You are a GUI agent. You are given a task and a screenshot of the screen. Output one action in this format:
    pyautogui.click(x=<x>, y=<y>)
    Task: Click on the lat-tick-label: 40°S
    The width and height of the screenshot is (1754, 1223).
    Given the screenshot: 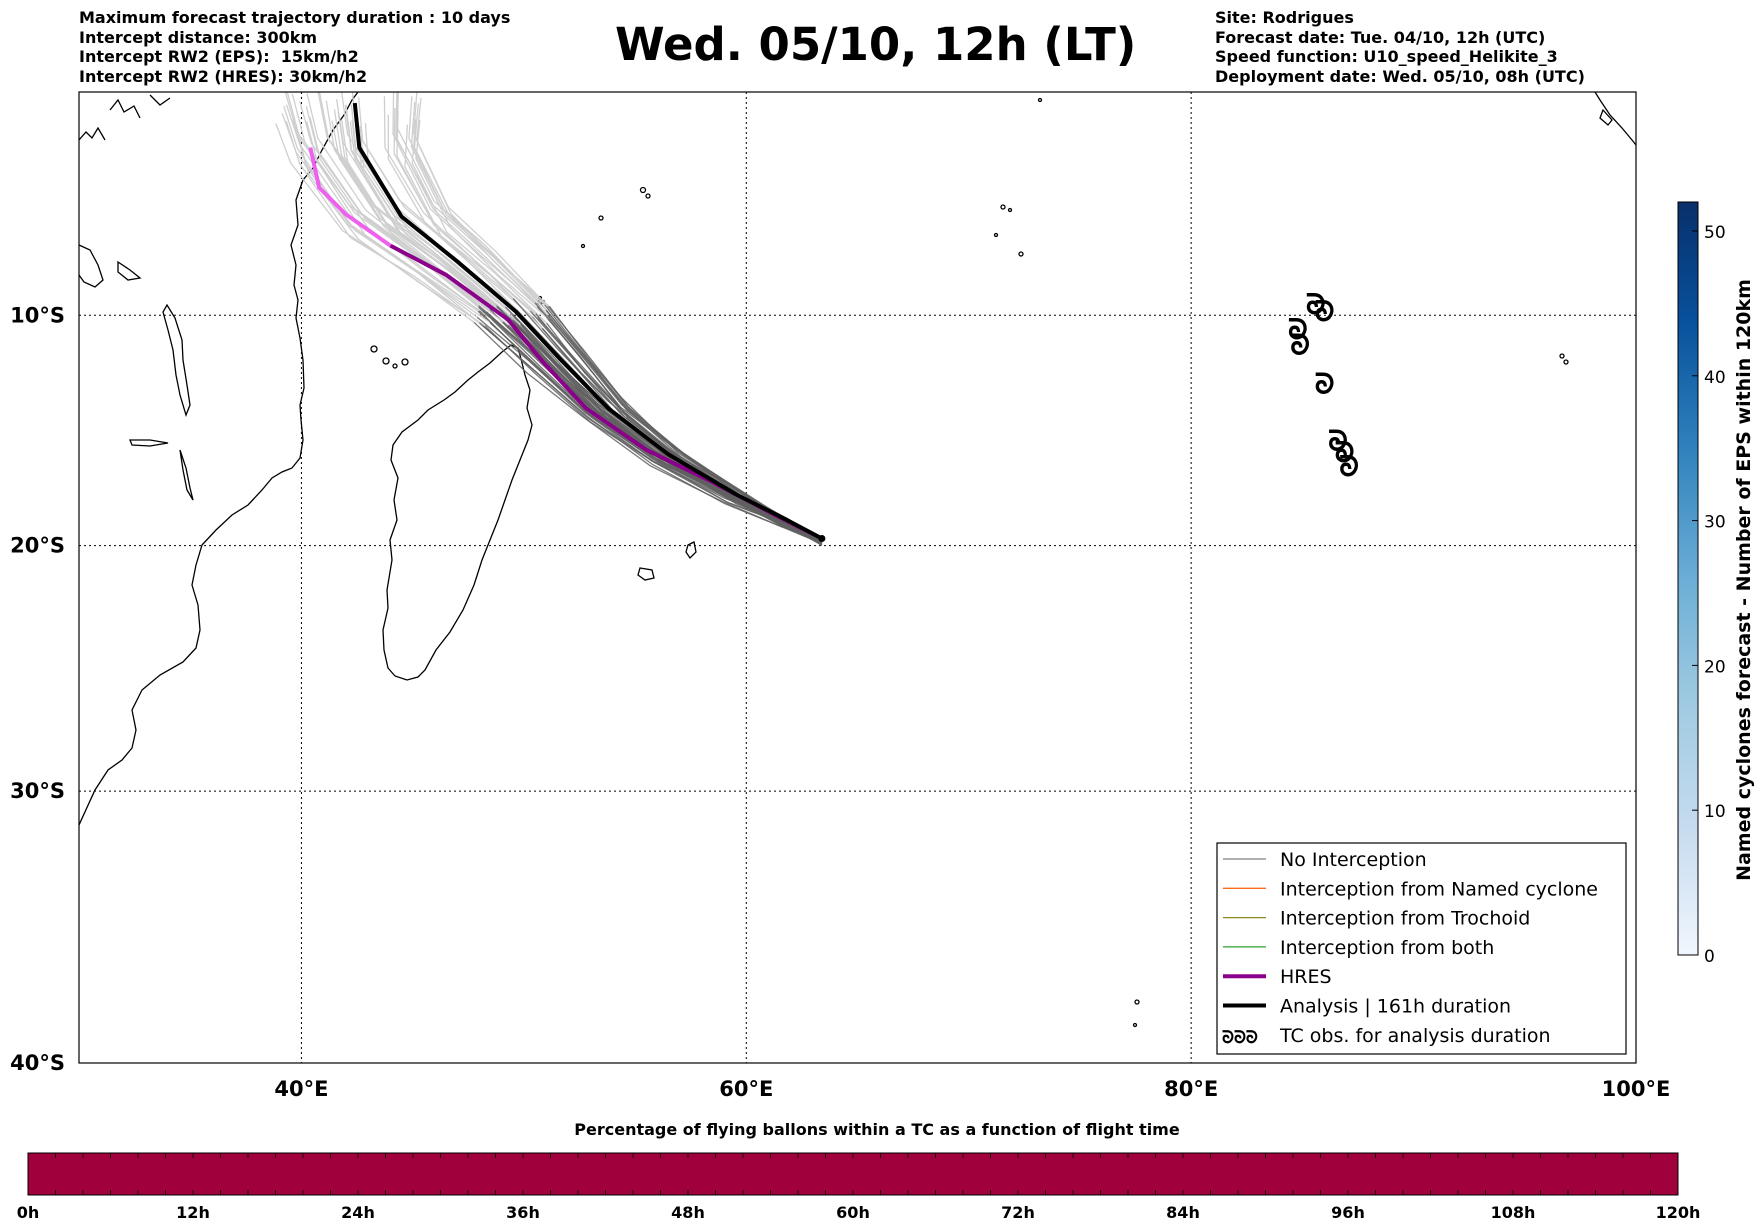 What is the action you would take?
    pyautogui.click(x=37, y=1063)
    